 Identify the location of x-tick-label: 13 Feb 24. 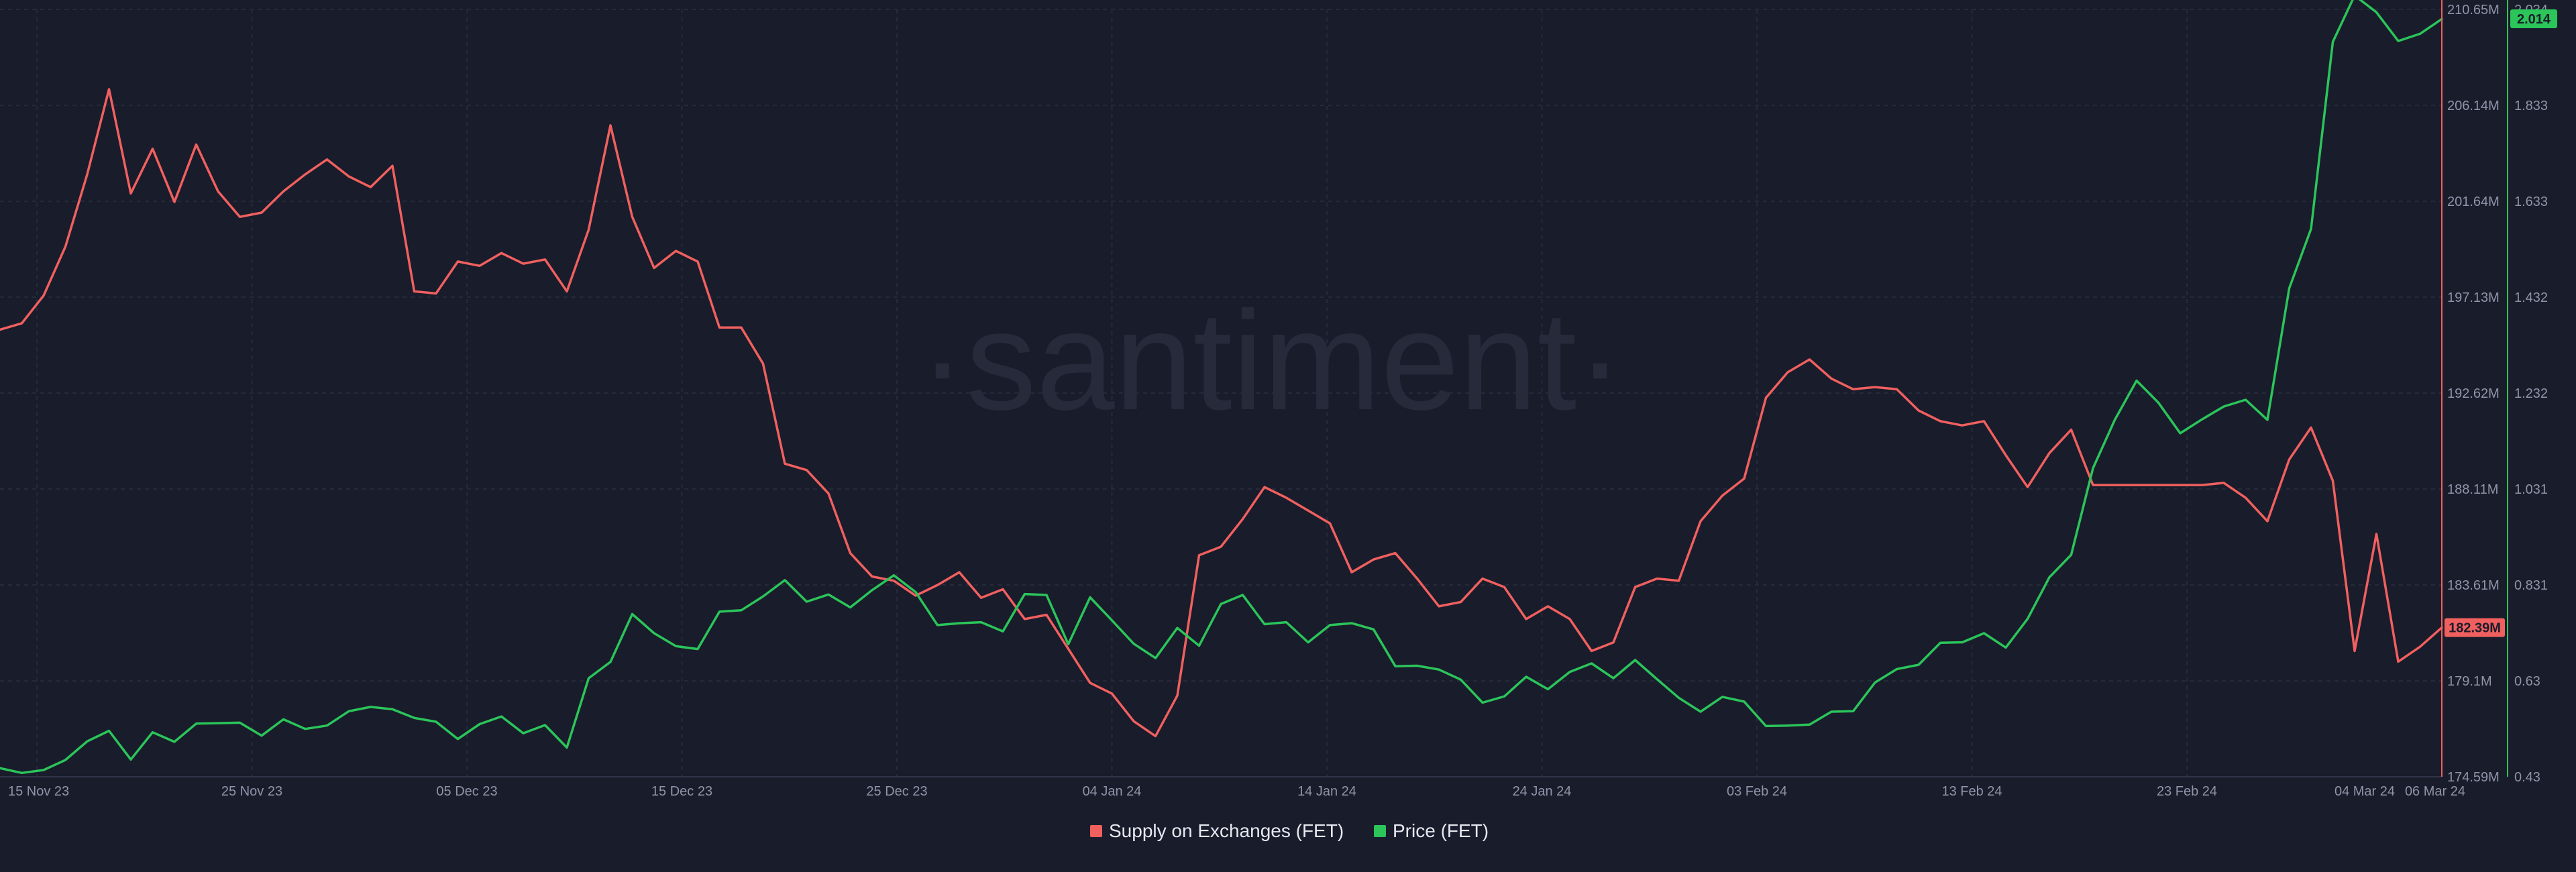
(1971, 791).